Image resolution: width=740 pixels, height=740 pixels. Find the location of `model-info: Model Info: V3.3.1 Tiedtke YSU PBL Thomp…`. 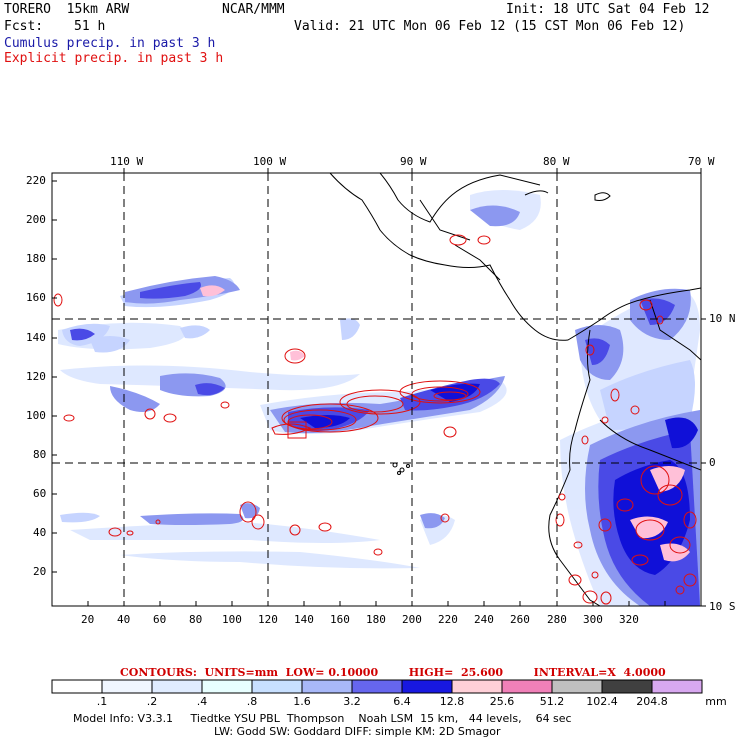

model-info: Model Info: V3.3.1 Tiedtke YSU PBL Thomp… is located at coordinates (322, 718).